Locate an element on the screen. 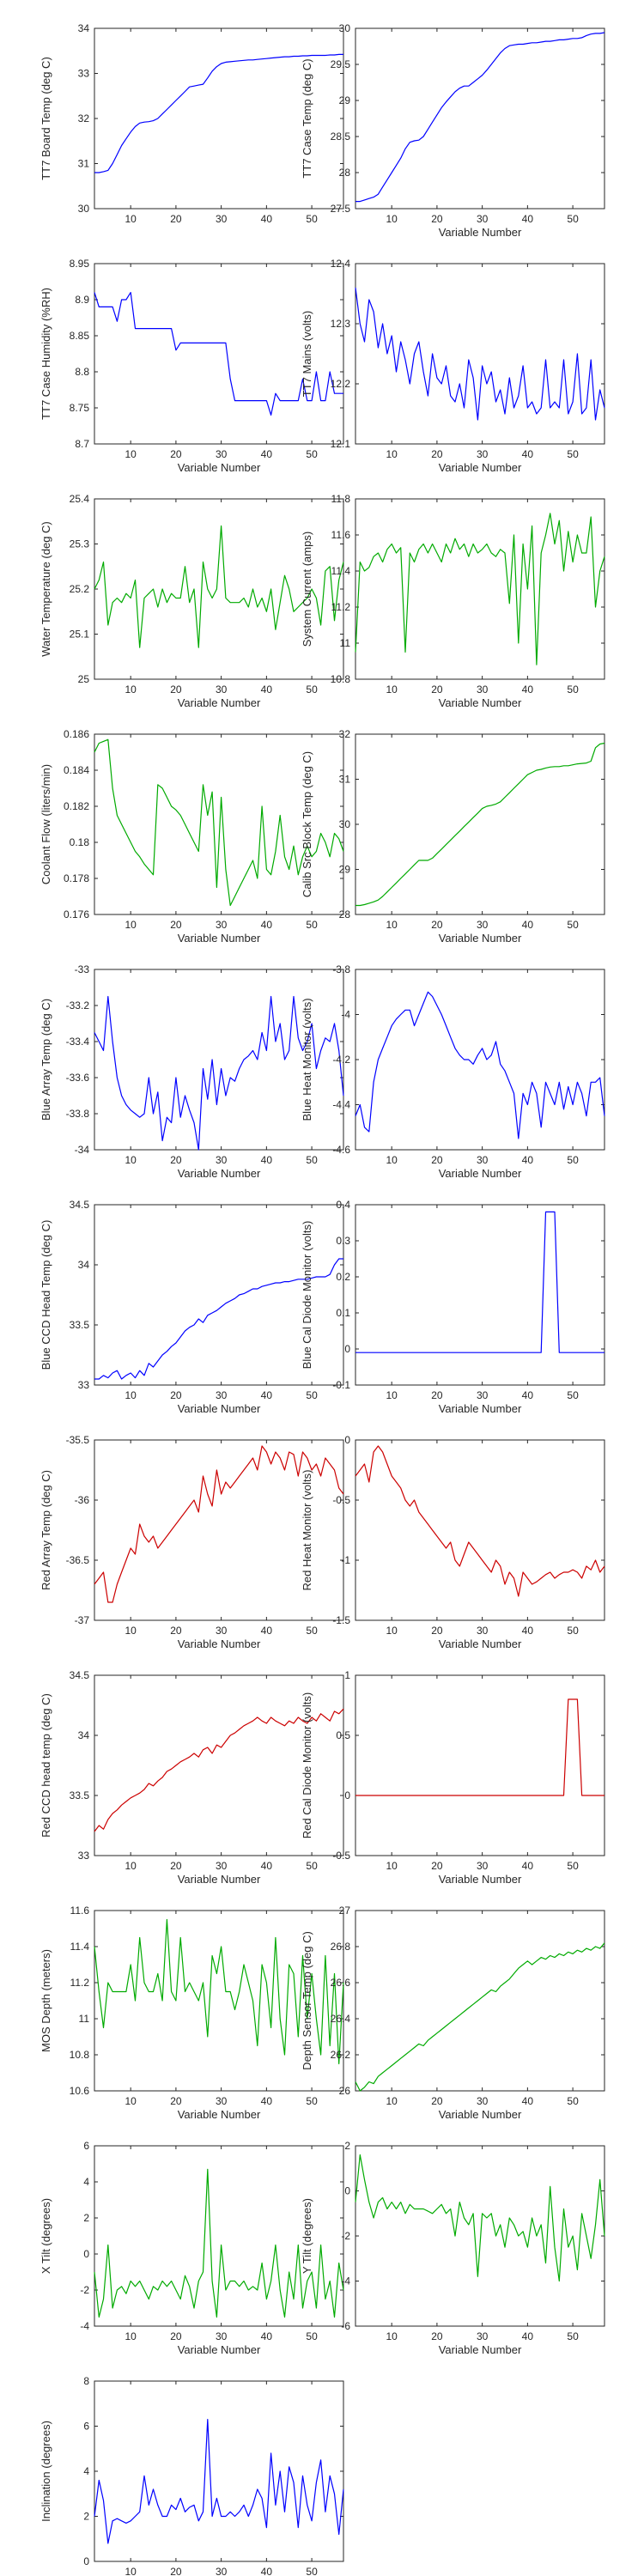 The image size is (644, 2576). chart-10-xtick-label: 30 is located at coordinates (483, 1160).